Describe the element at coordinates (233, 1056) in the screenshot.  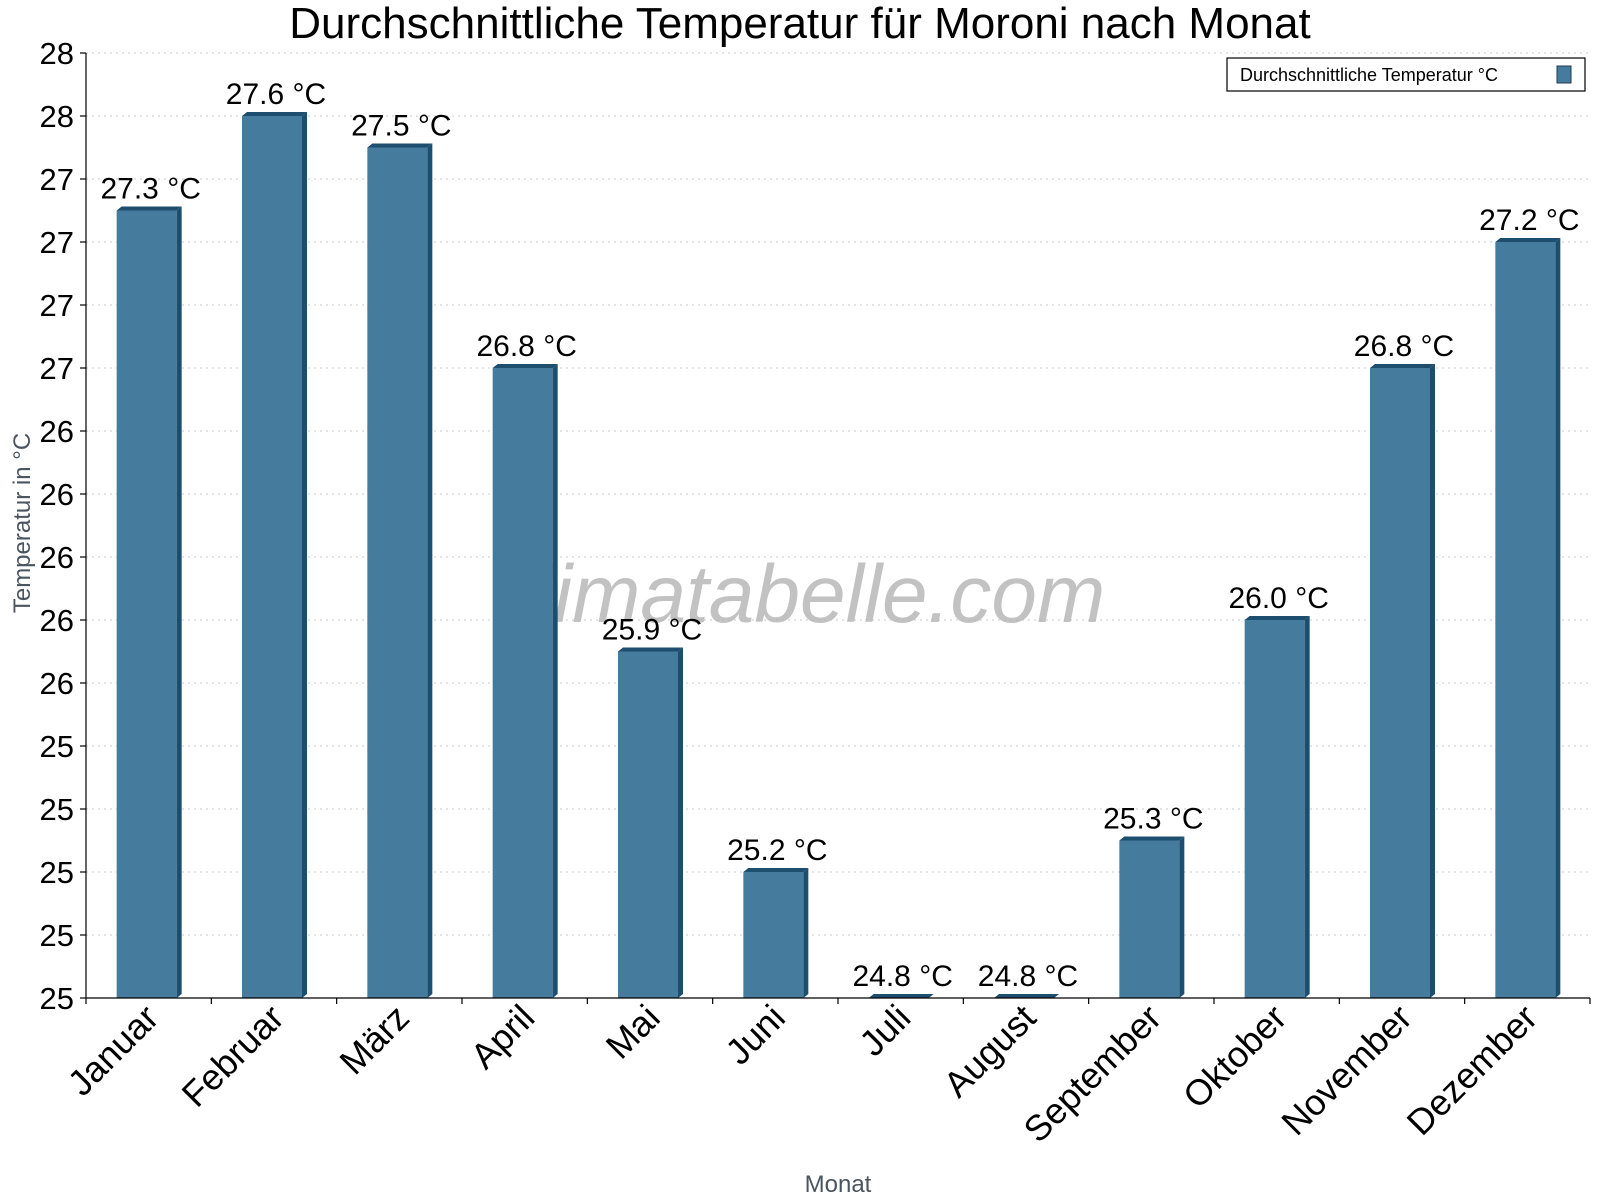
I see `x-tick-label: Februar` at that location.